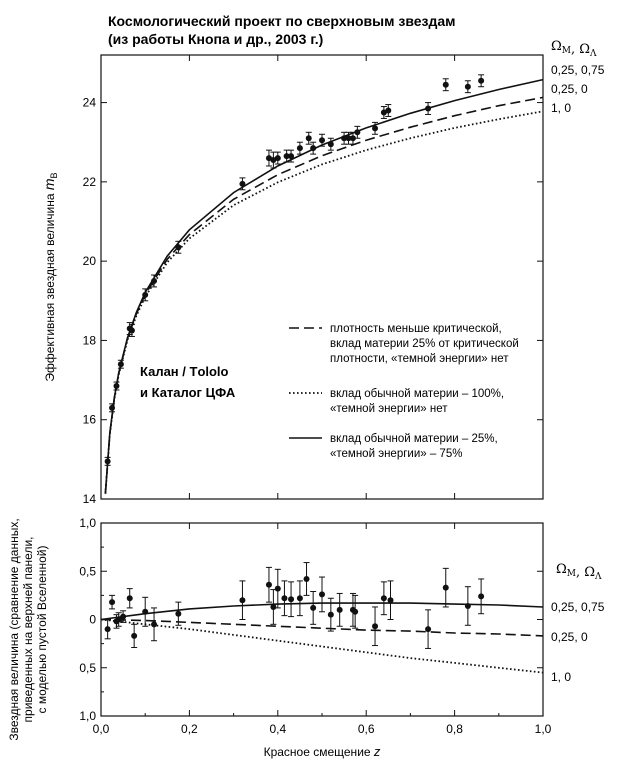 The image size is (630, 771). What do you see at coordinates (561, 677) in the screenshot?
I see `bottom-series-label: 1, 0` at bounding box center [561, 677].